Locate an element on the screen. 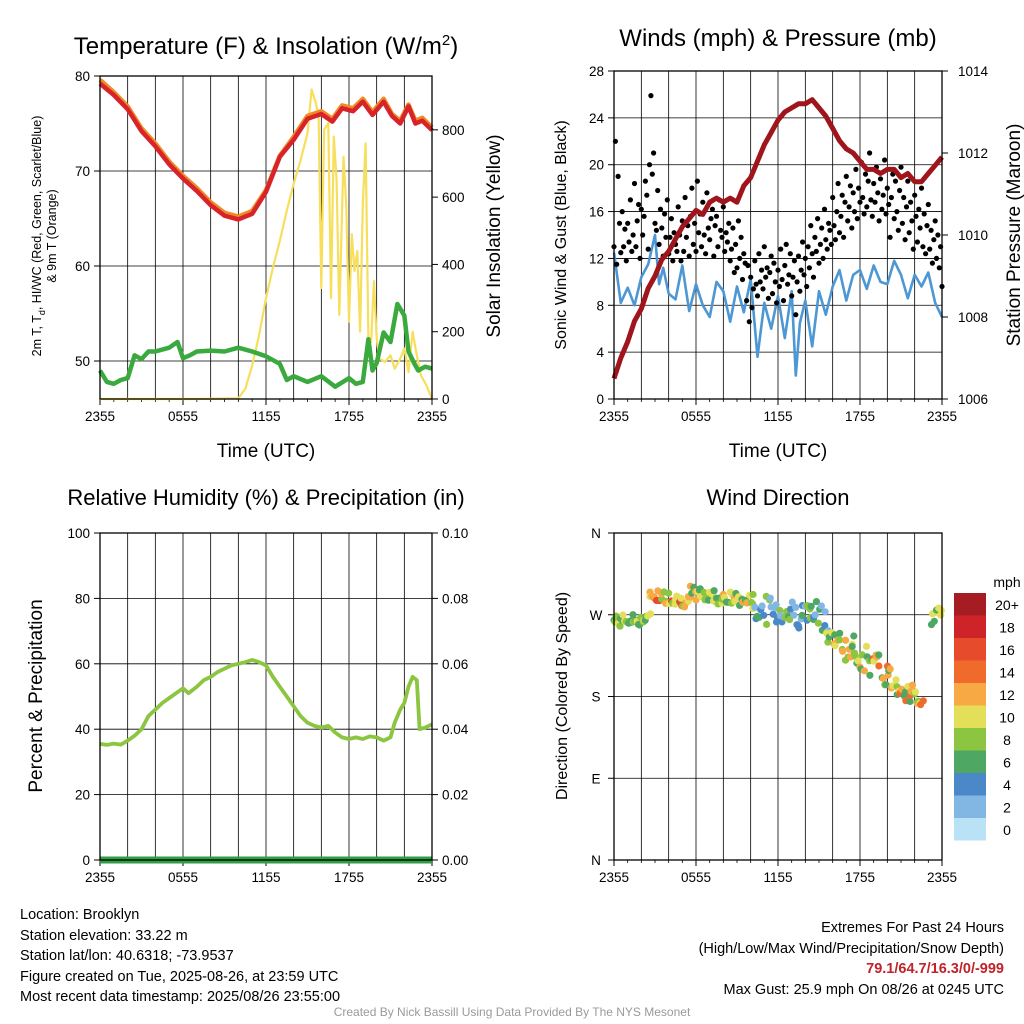  latlon-text: Station lat/lon: 40.6318; -73.9537 is located at coordinates (127, 956).